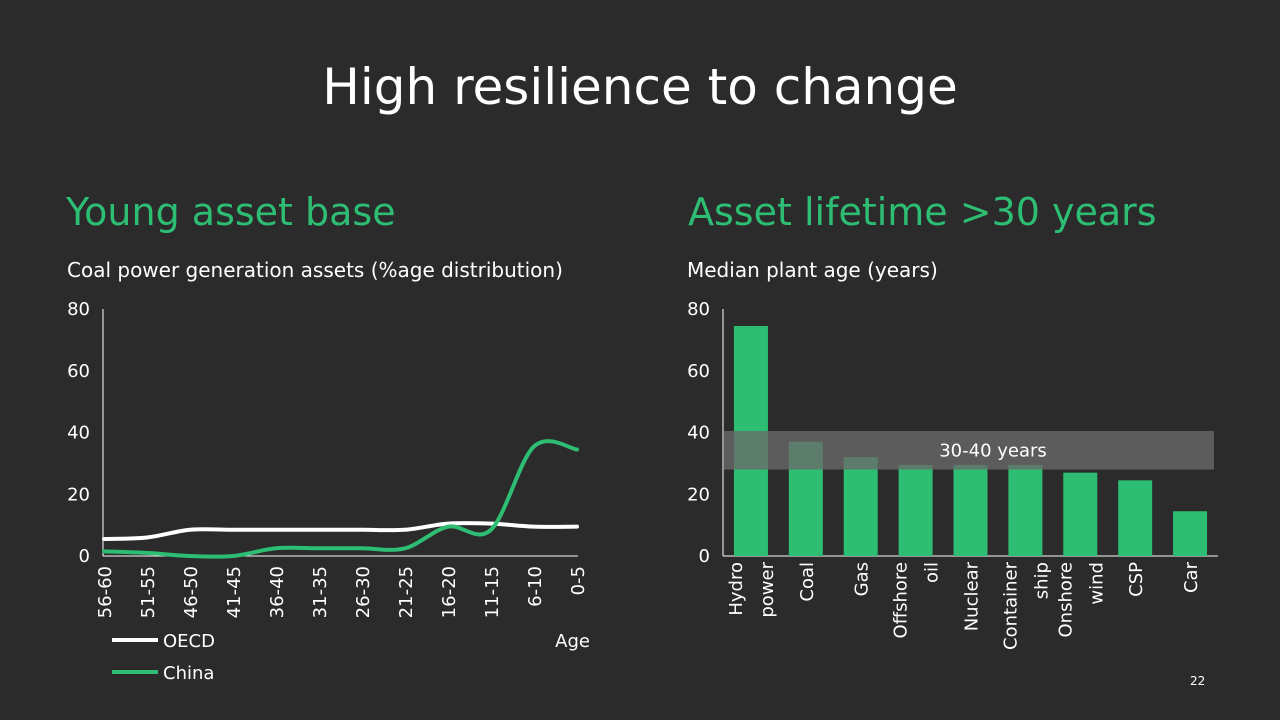 This screenshot has height=720, width=1280. I want to click on right-x-tick-label: Onshore wind, so click(1081, 599).